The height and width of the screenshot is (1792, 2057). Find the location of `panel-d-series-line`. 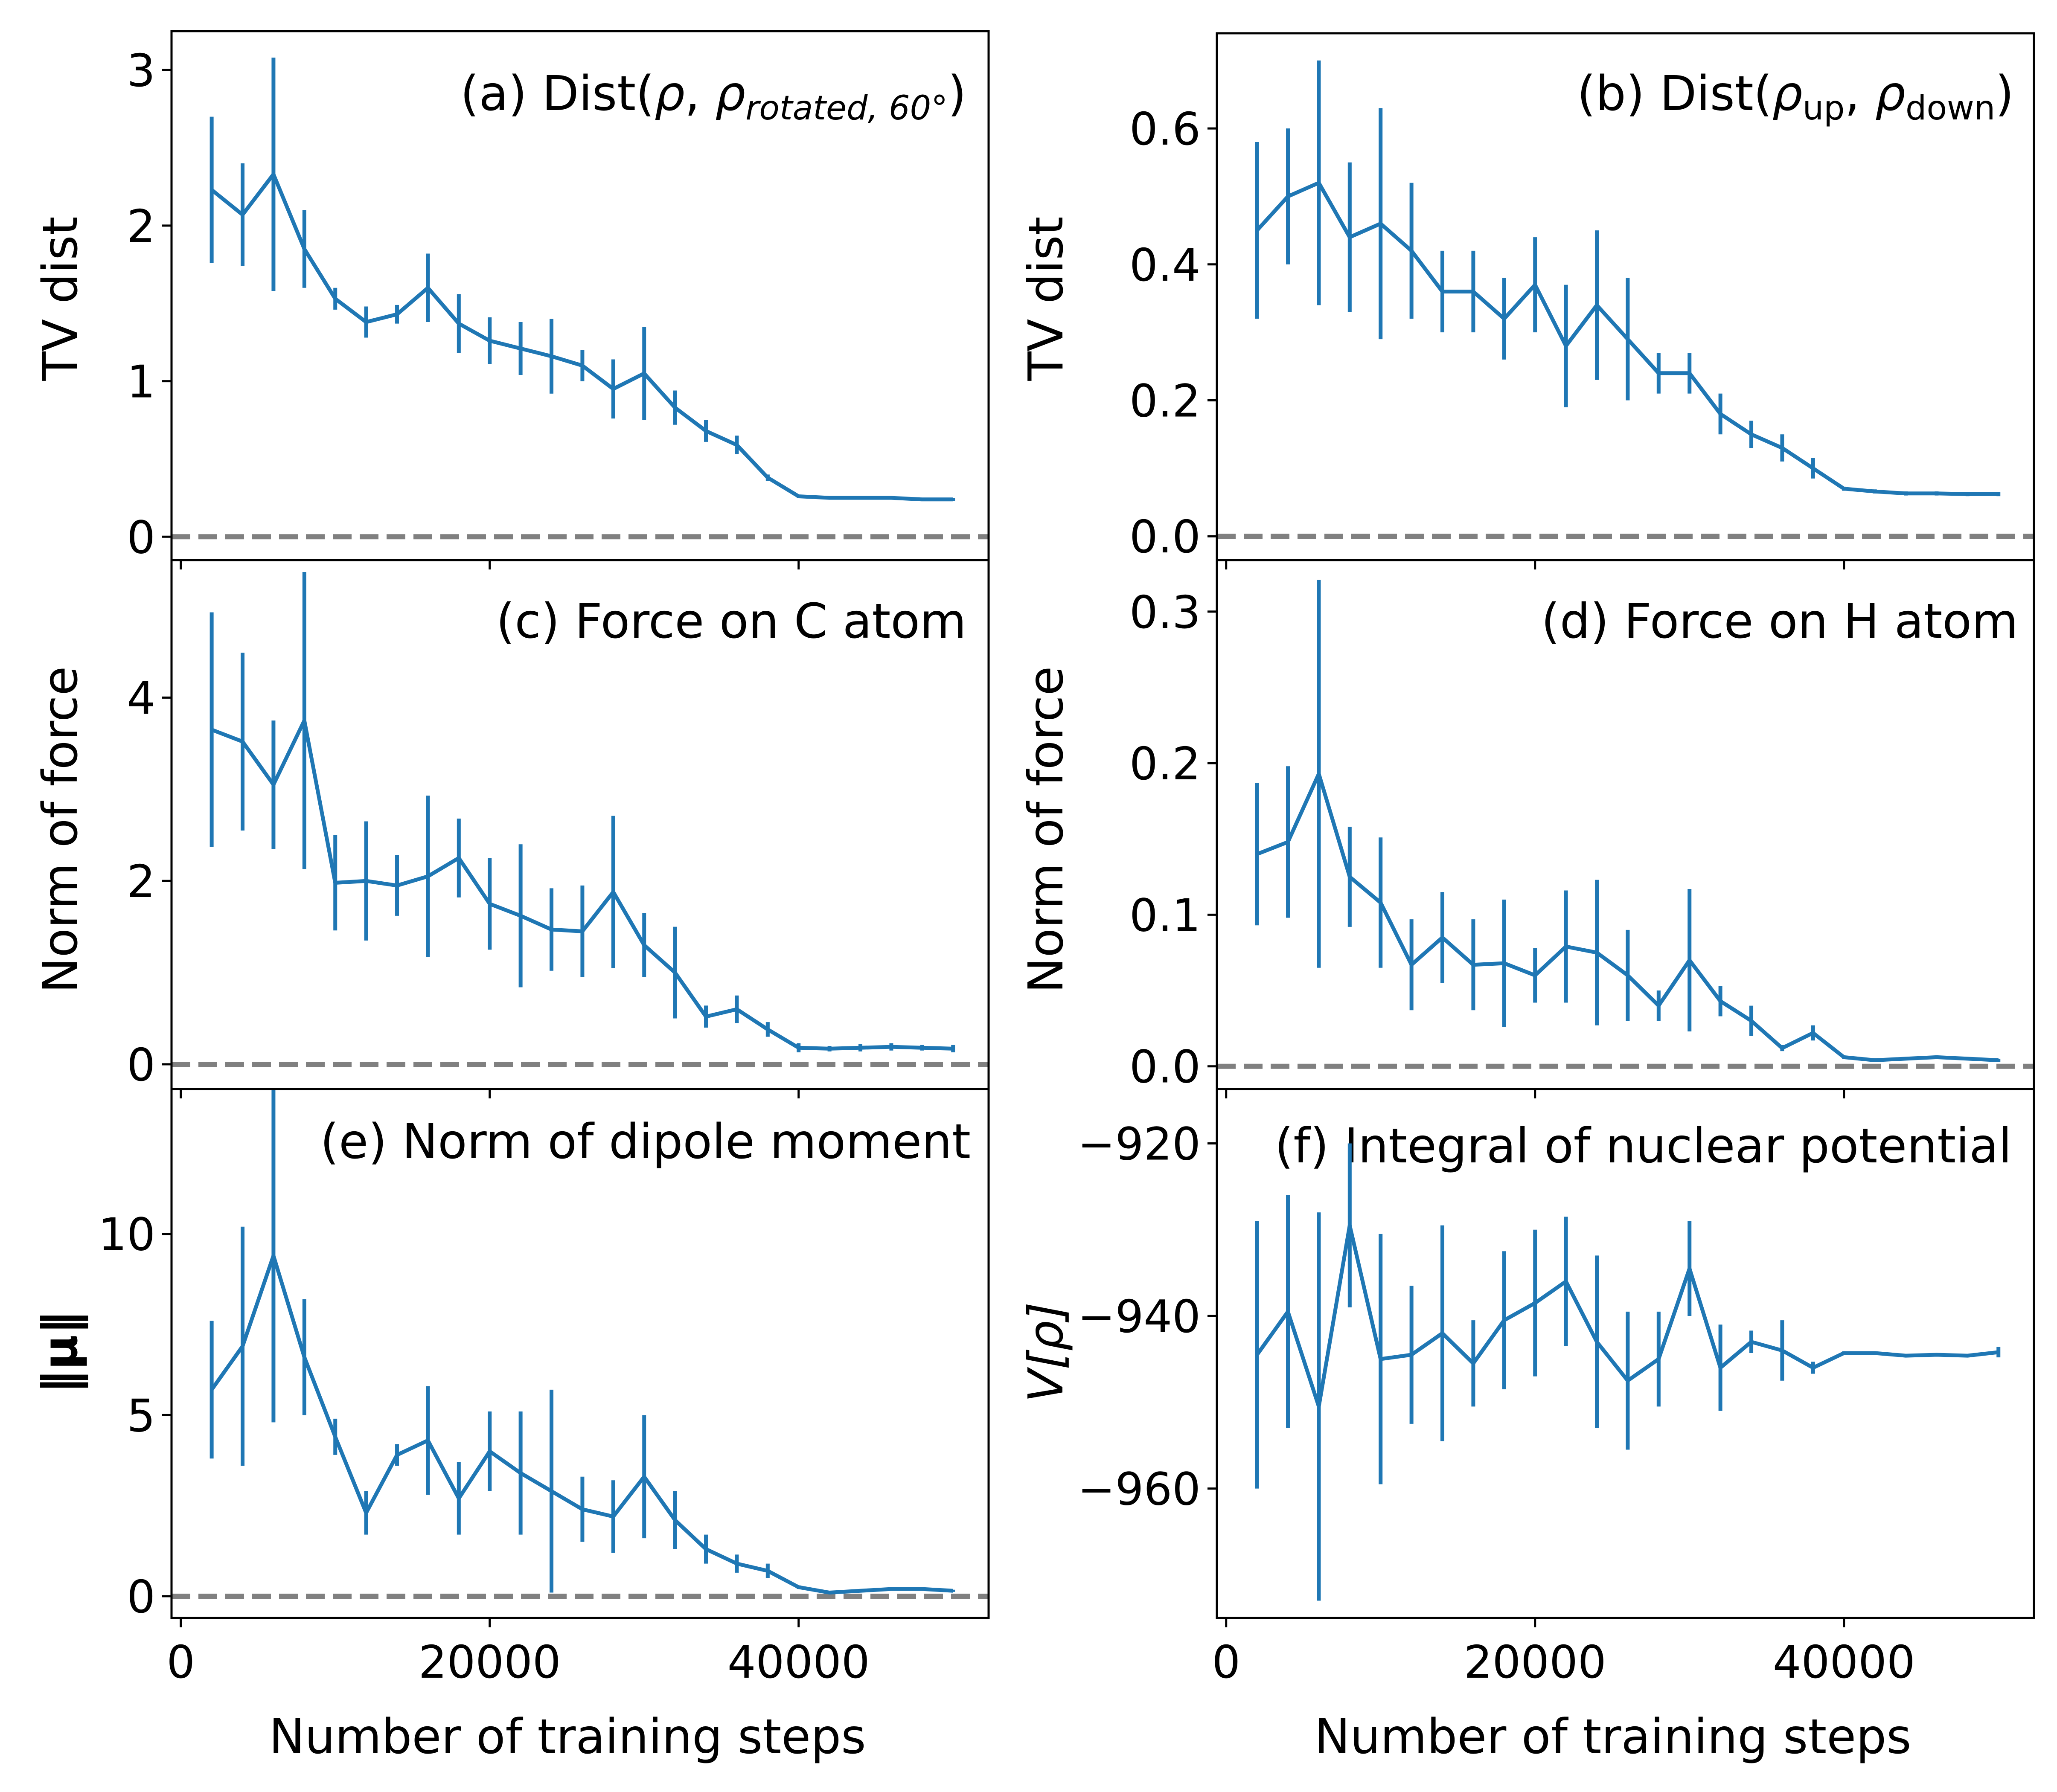

panel-d-series-line is located at coordinates (1627, 917).